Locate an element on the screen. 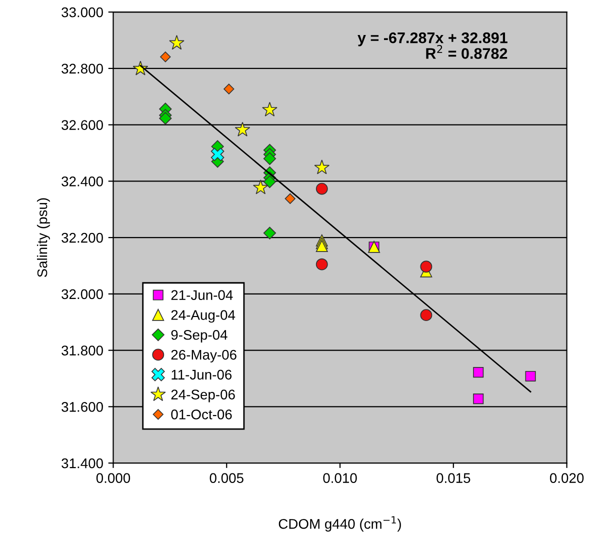 The width and height of the screenshot is (596, 548). legend-label: 9-Sep-04 is located at coordinates (199, 336).